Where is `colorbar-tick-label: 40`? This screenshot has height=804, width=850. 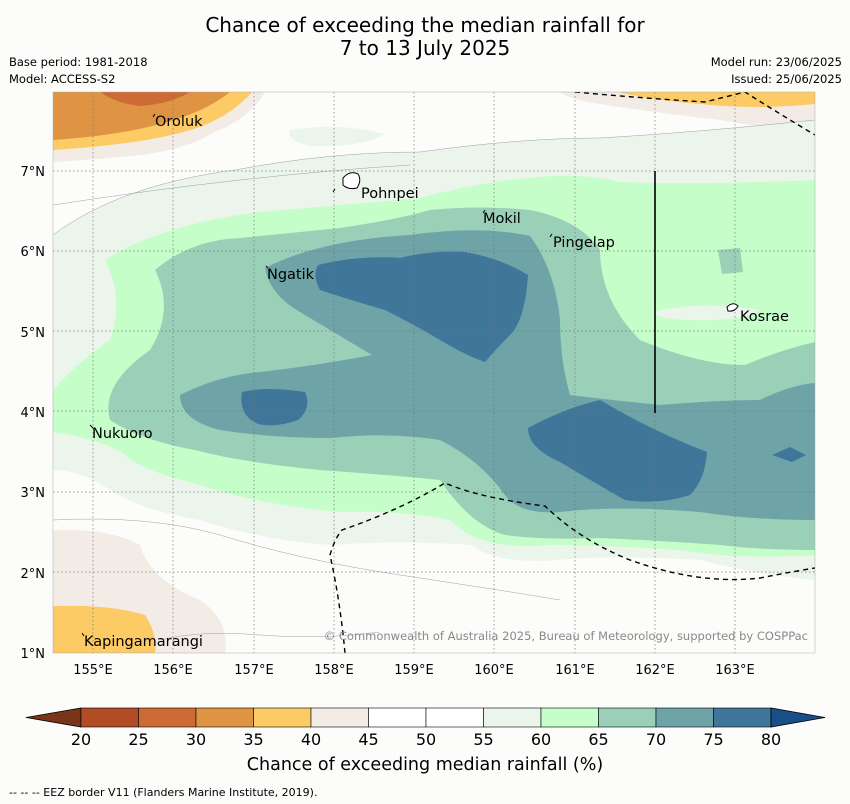
colorbar-tick-label: 40 is located at coordinates (311, 739).